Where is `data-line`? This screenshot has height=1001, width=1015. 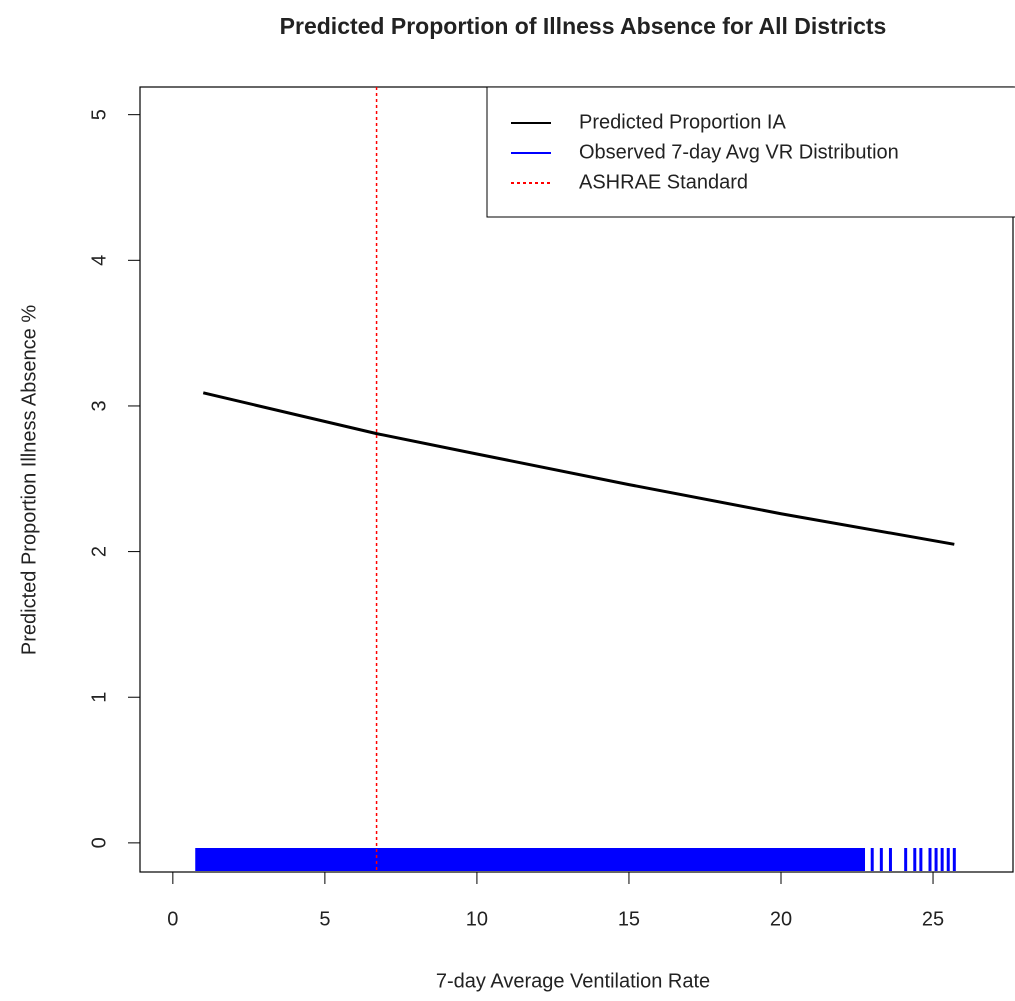 data-line is located at coordinates (578, 468).